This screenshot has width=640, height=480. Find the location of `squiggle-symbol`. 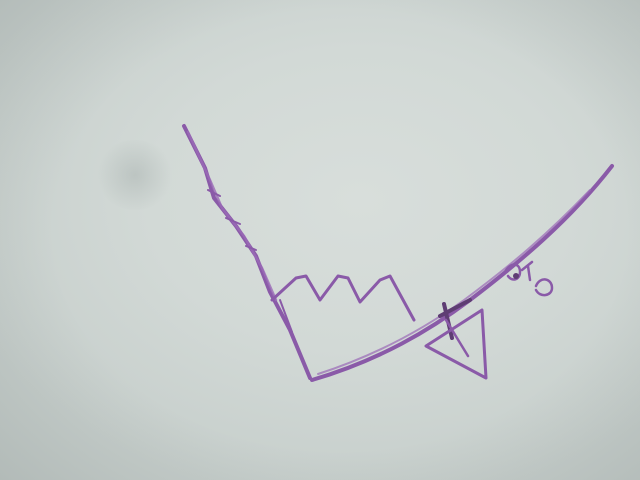

squiggle-symbol is located at coordinates (528, 278).